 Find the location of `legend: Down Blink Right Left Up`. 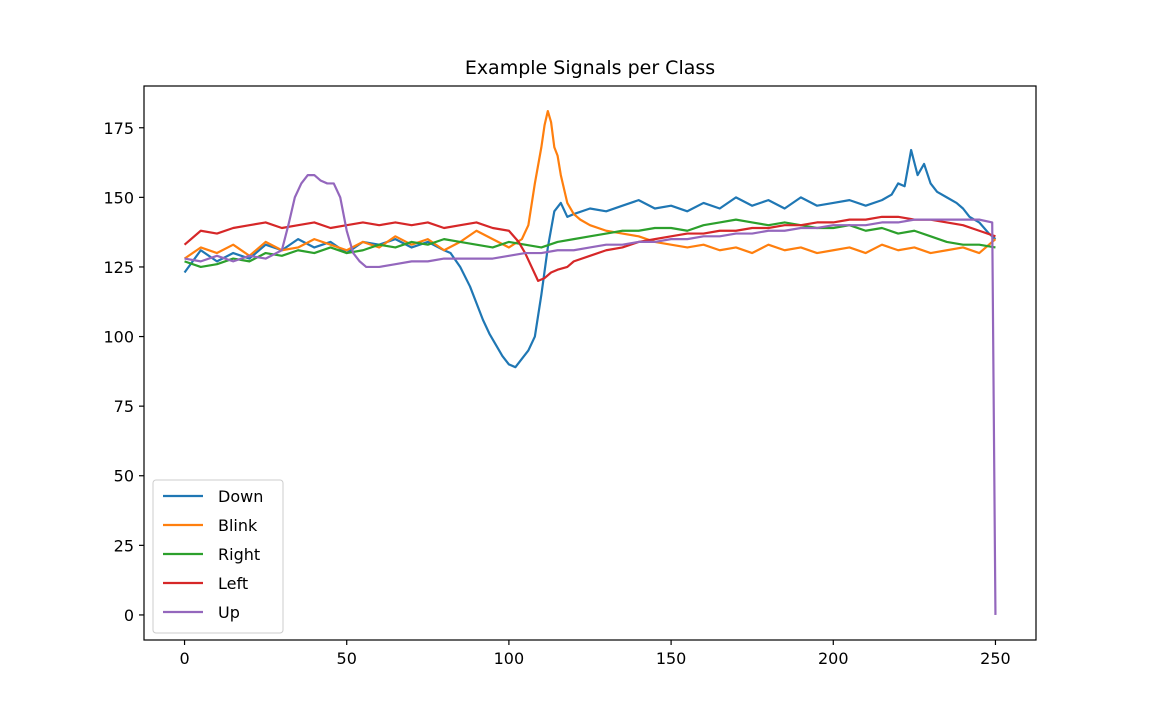

legend: Down Blink Right Left Up is located at coordinates (218, 556).